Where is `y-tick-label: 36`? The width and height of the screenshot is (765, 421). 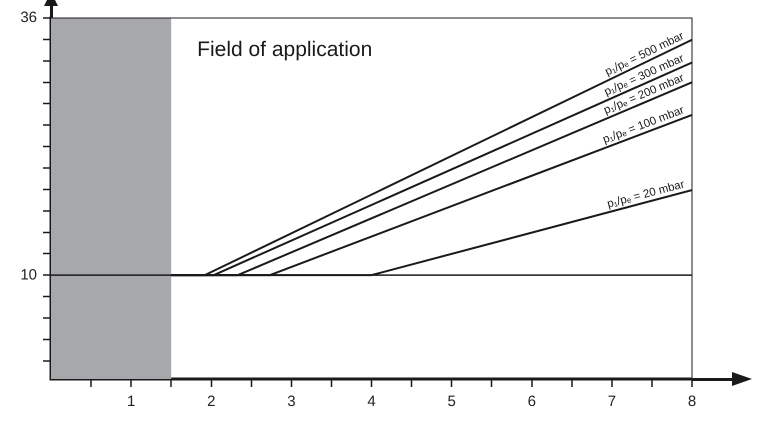 y-tick-label: 36 is located at coordinates (28, 17).